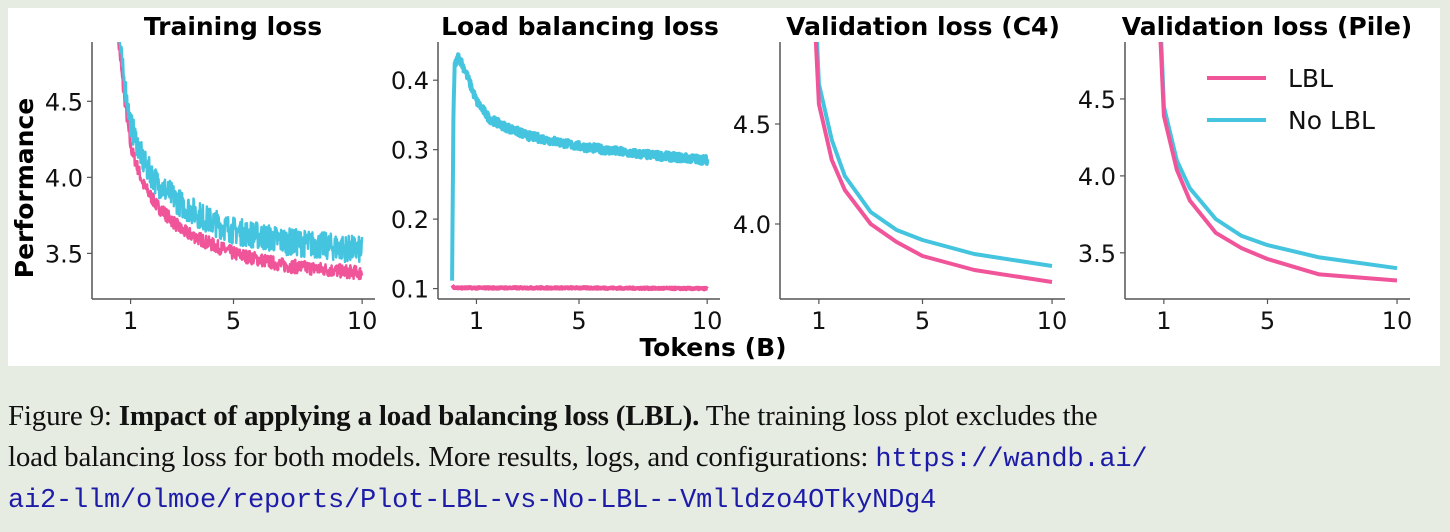 The width and height of the screenshot is (1450, 532). Describe the element at coordinates (1291, 99) in the screenshot. I see `legend: LBL No LBL` at that location.